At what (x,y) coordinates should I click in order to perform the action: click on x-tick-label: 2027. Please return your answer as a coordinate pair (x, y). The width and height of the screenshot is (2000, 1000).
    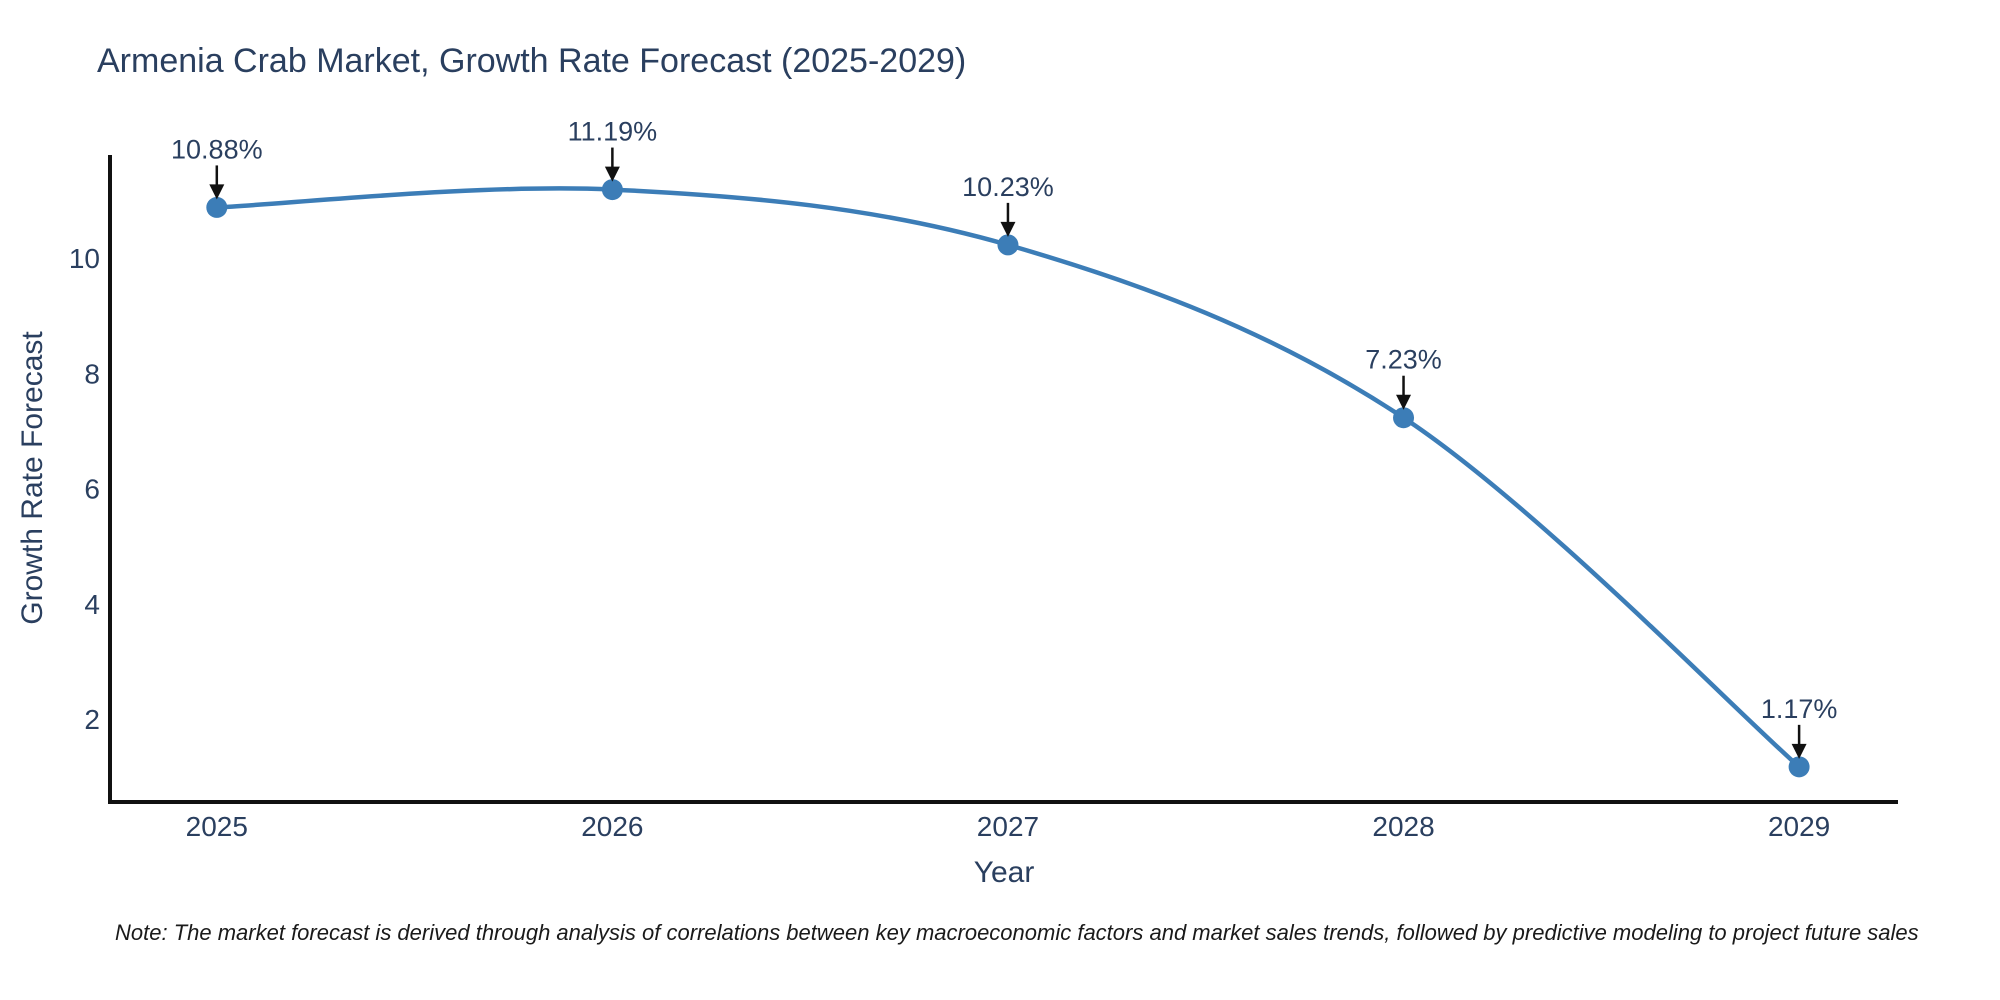
    Looking at the image, I should click on (1008, 826).